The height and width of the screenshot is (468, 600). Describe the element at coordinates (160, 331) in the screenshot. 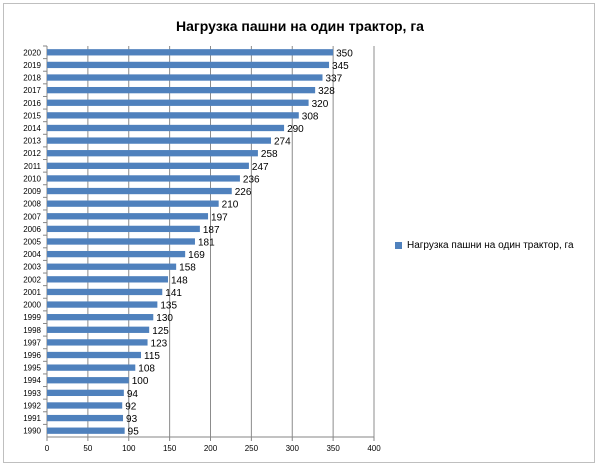

I see `data-label: 125` at that location.